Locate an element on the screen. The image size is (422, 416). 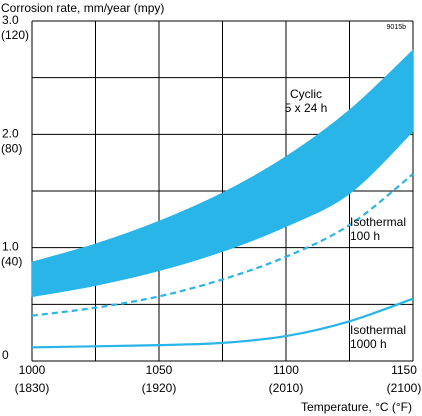
annotation-isothermal-100h-line1: Isothermal is located at coordinates (378, 222).